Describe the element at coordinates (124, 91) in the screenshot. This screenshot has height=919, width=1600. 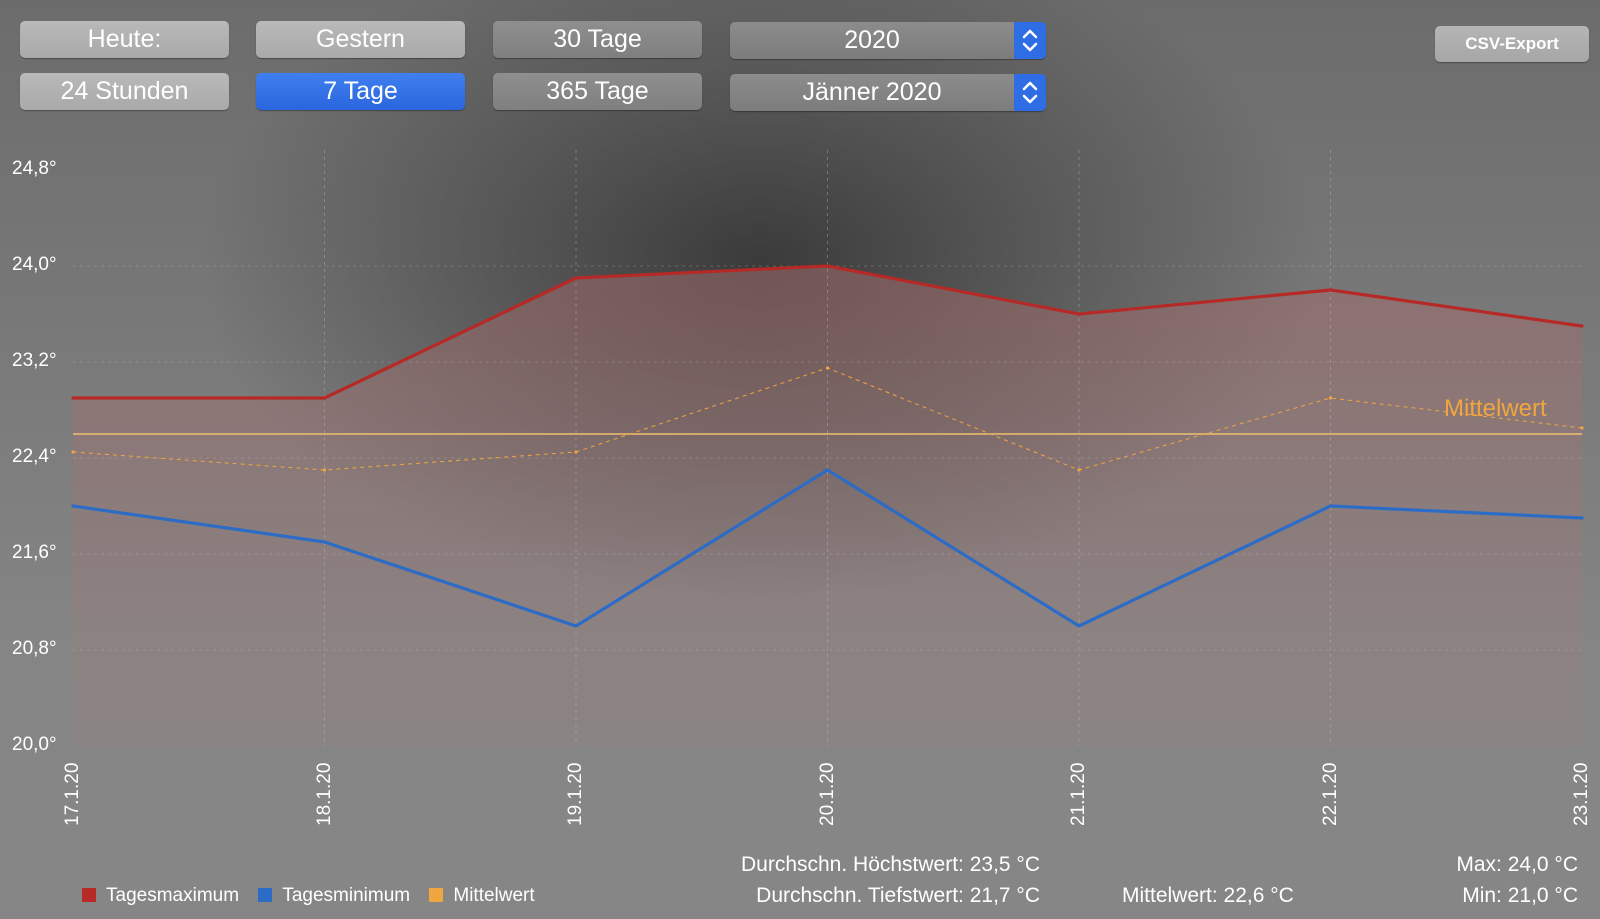
I see `24-hours-button: 24 Stunden` at that location.